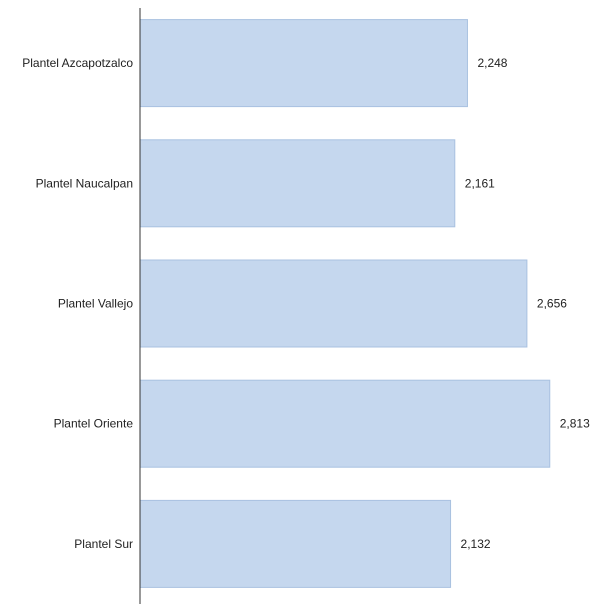 The height and width of the screenshot is (604, 607). What do you see at coordinates (552, 304) in the screenshot?
I see `value-label-plantel-vallejo: 2,656` at bounding box center [552, 304].